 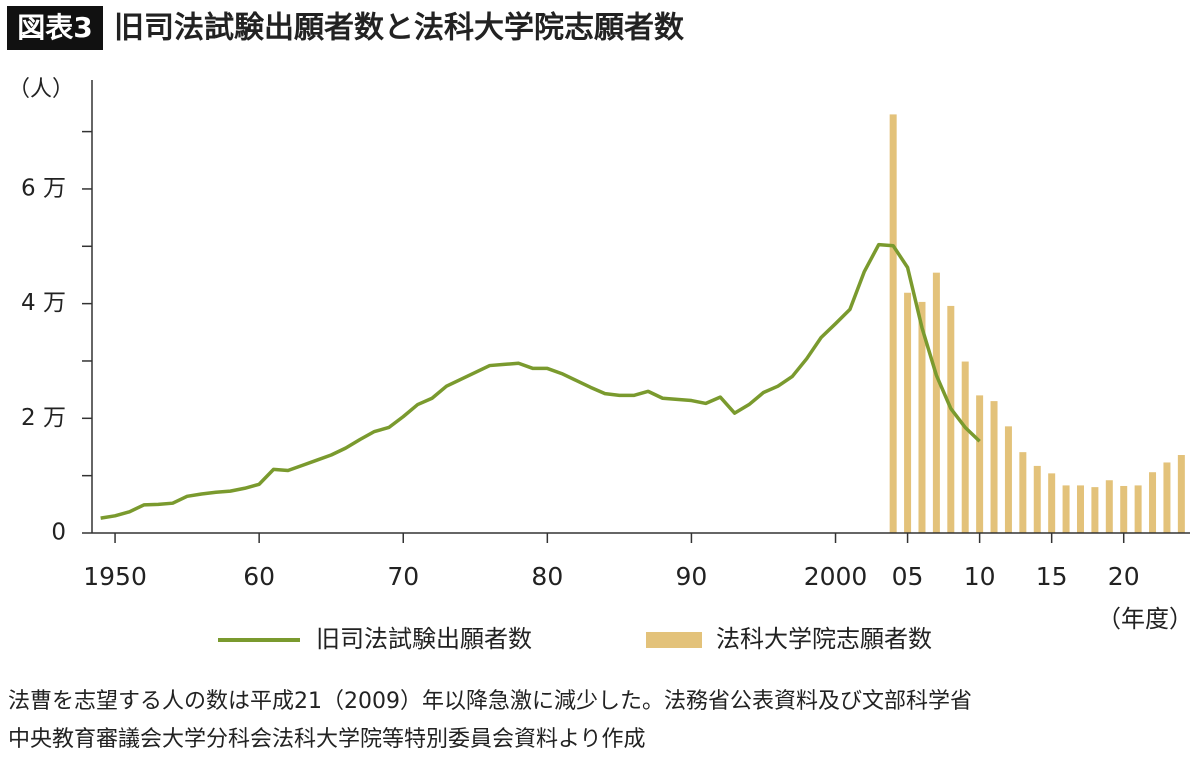 What do you see at coordinates (41, 89) in the screenshot?
I see `y-axis-label: （人）` at bounding box center [41, 89].